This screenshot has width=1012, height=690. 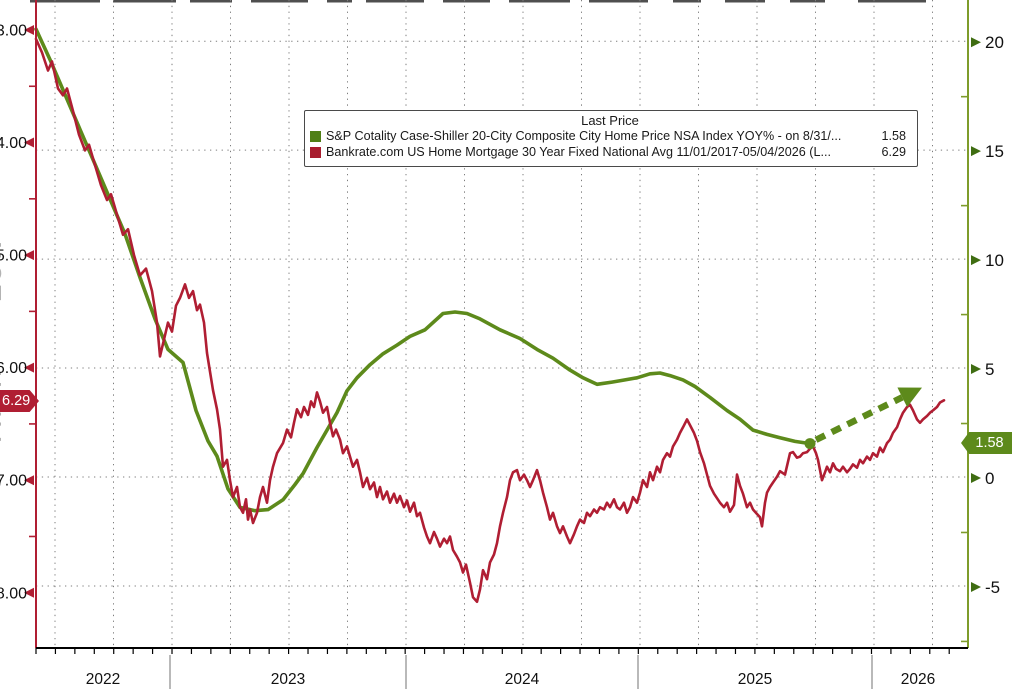 What do you see at coordinates (13, 593) in the screenshot?
I see `svg-text: 8.00` at bounding box center [13, 593].